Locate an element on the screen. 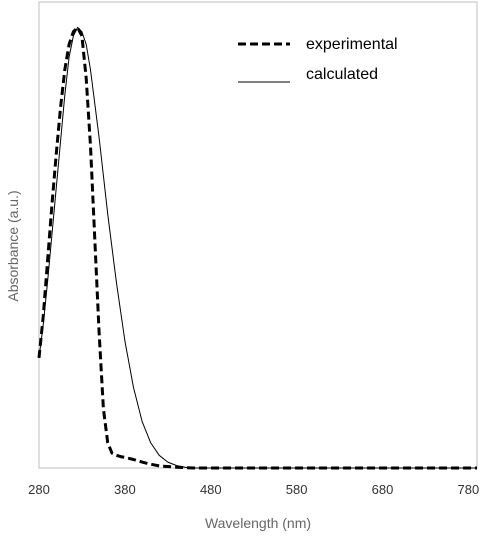 The image size is (480, 536). x-tick-label: 680 is located at coordinates (383, 489).